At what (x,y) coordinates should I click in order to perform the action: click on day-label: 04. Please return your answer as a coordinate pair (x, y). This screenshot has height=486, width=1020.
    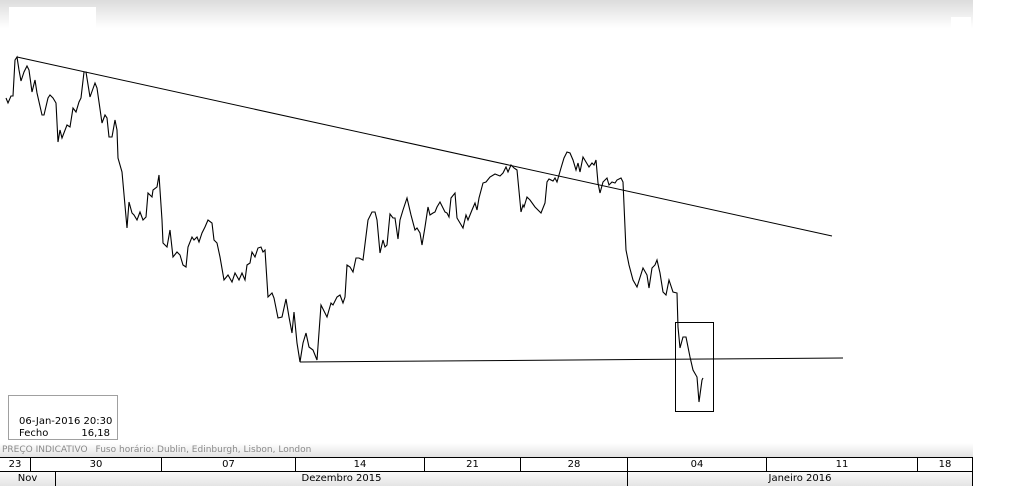
    Looking at the image, I should click on (697, 464).